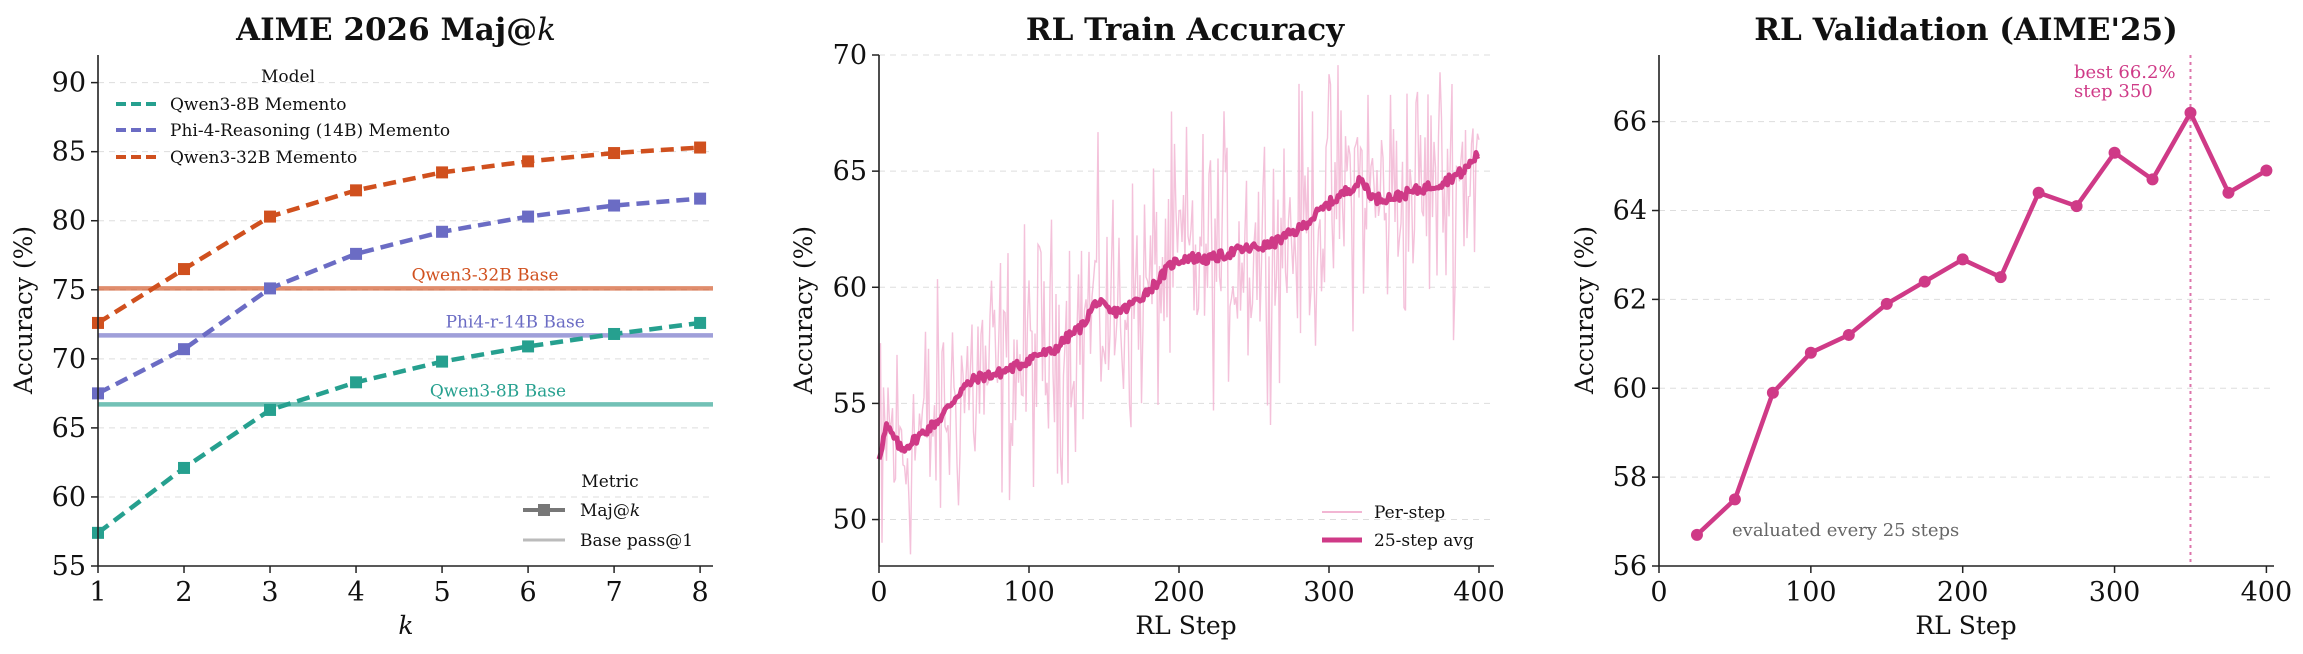 The width and height of the screenshot is (2303, 654). I want to click on val-xlabel: RL Step, so click(1965, 625).